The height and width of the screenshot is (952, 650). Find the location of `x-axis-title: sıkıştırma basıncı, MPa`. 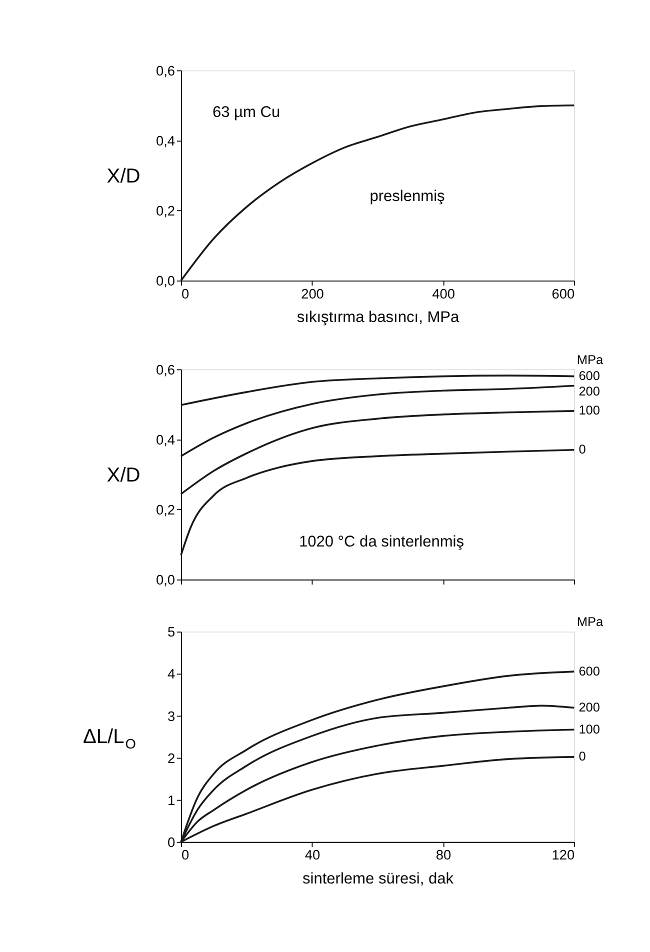

x-axis-title: sıkıştırma basıncı, MPa is located at coordinates (378, 317).